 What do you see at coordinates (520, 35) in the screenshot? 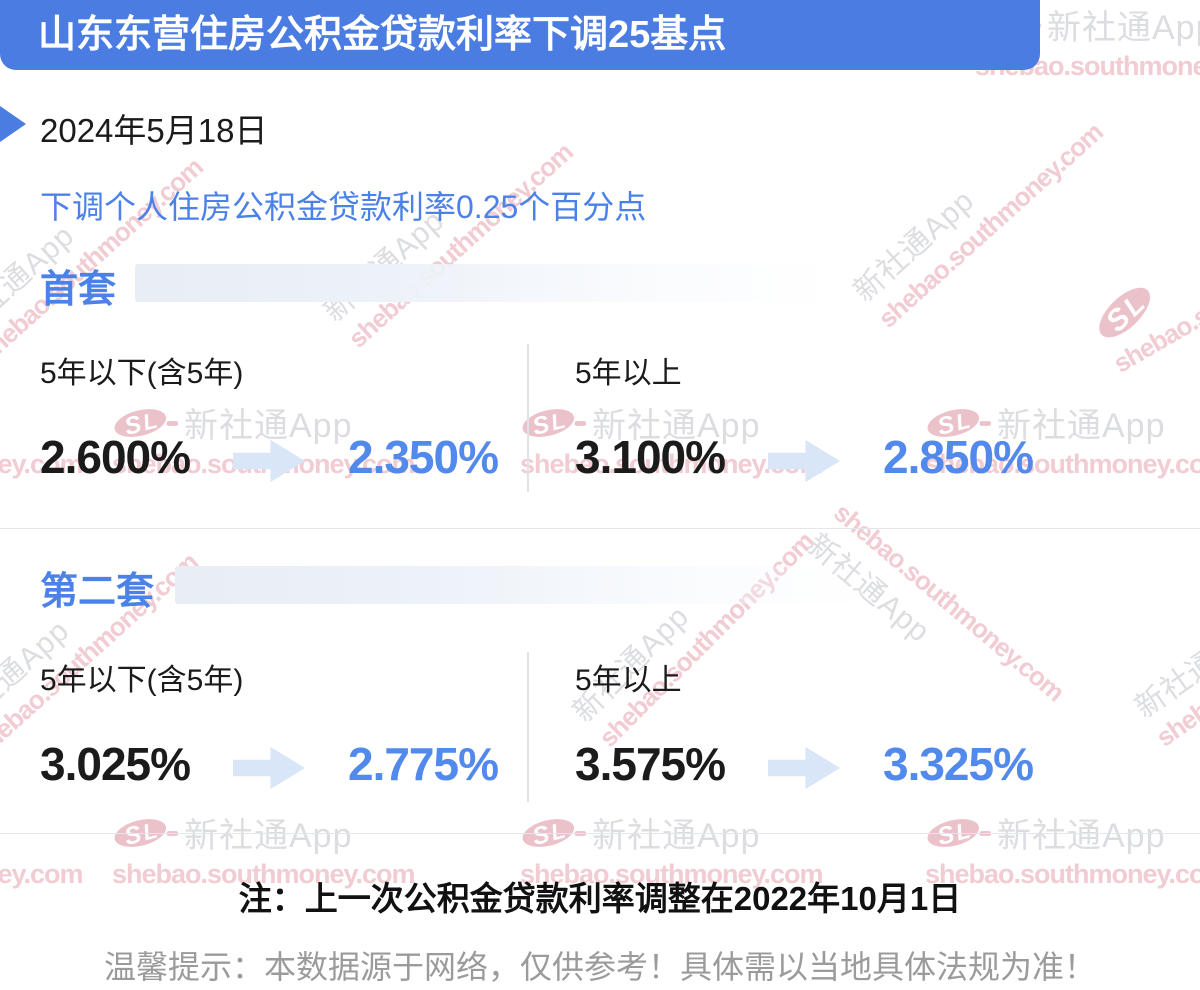
I see `page-title: 山东东营住房公积金贷款利率下调25基点` at bounding box center [520, 35].